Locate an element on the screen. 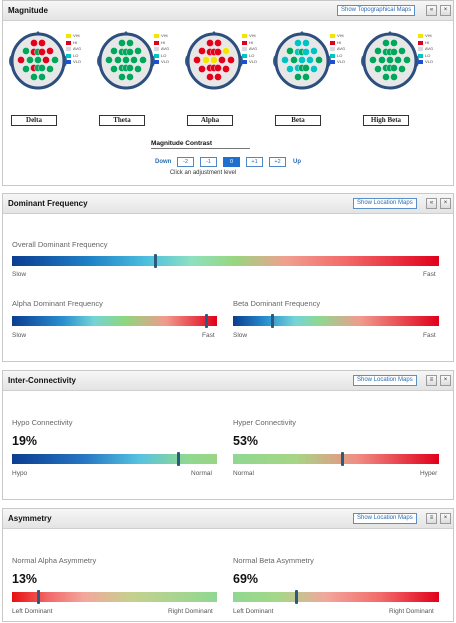 The image size is (456, 623). show-topographical-maps-button: Show Topographical Maps is located at coordinates (376, 10).